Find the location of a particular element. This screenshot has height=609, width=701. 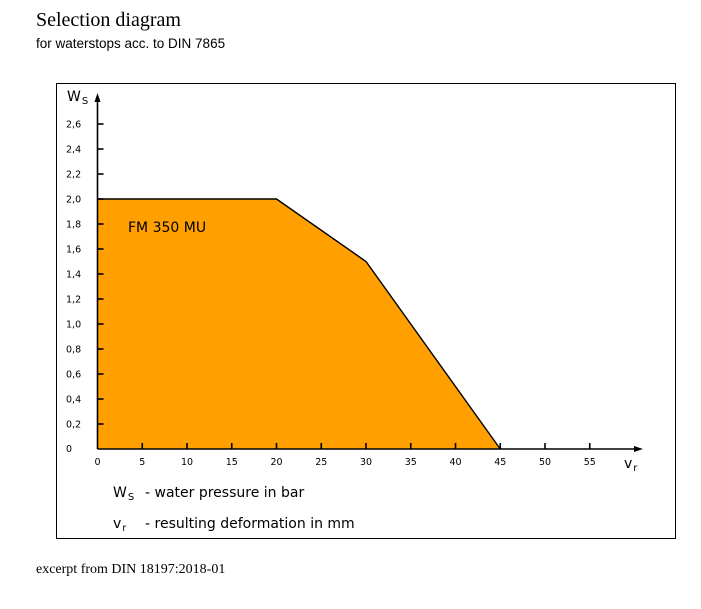

y-axis-label: WS is located at coordinates (77, 98).